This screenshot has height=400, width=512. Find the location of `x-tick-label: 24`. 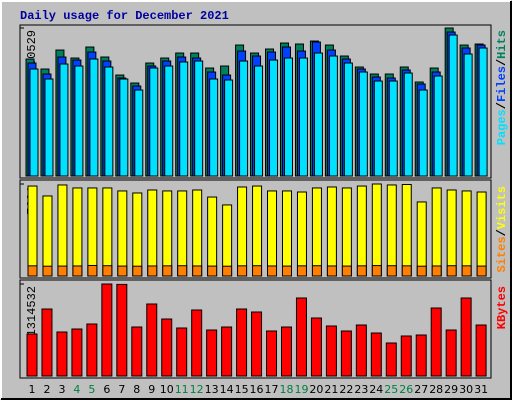

x-tick-label: 24 is located at coordinates (376, 389).